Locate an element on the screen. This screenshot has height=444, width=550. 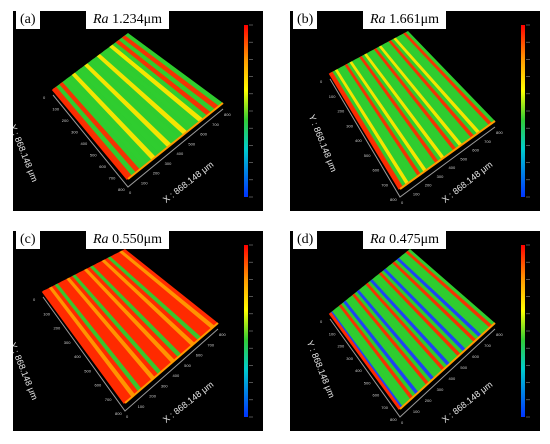
roughness-label: Ra 1.661μm is located at coordinates (404, 20).